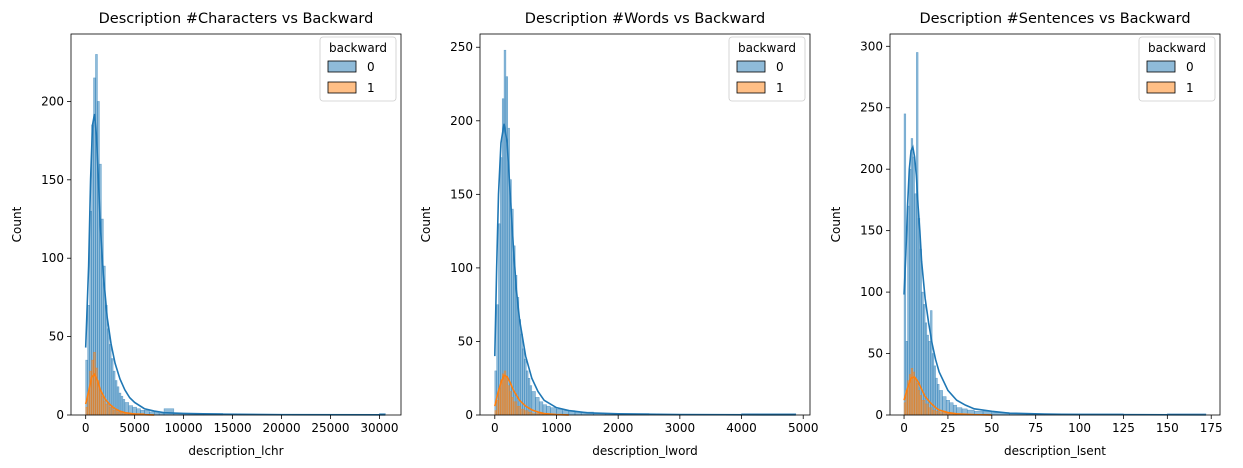 This screenshot has width=1243, height=468. What do you see at coordinates (803, 428) in the screenshot?
I see `x-tick-label: 5000` at bounding box center [803, 428].